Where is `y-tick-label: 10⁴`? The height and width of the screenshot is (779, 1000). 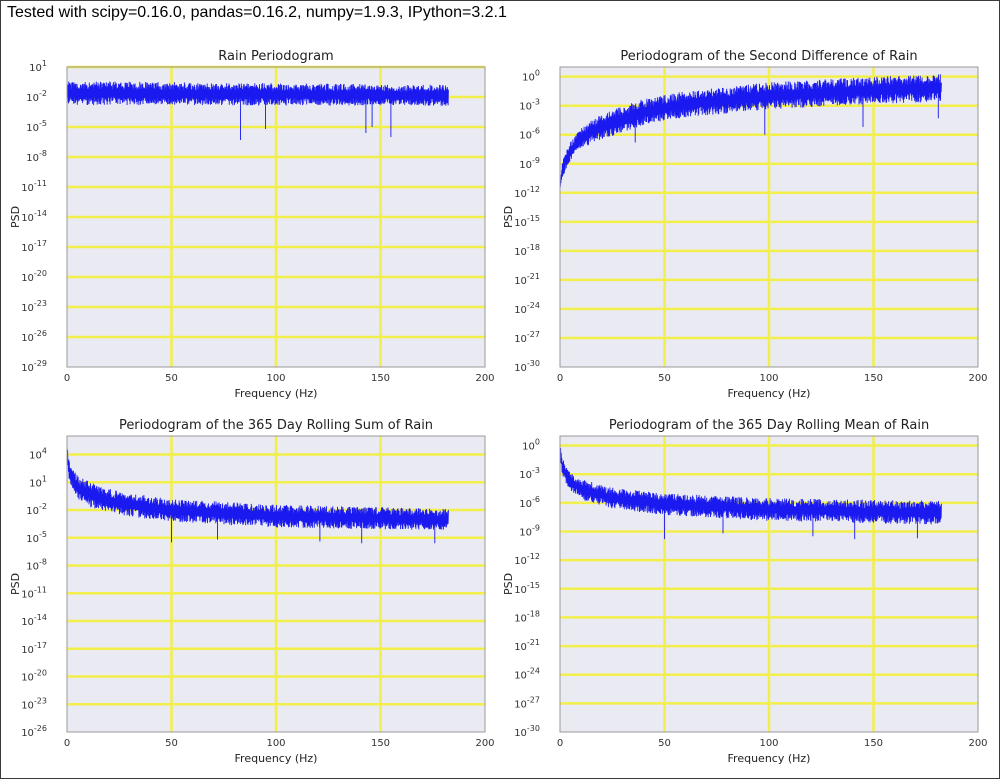 y-tick-label: 10⁴ is located at coordinates (38, 454).